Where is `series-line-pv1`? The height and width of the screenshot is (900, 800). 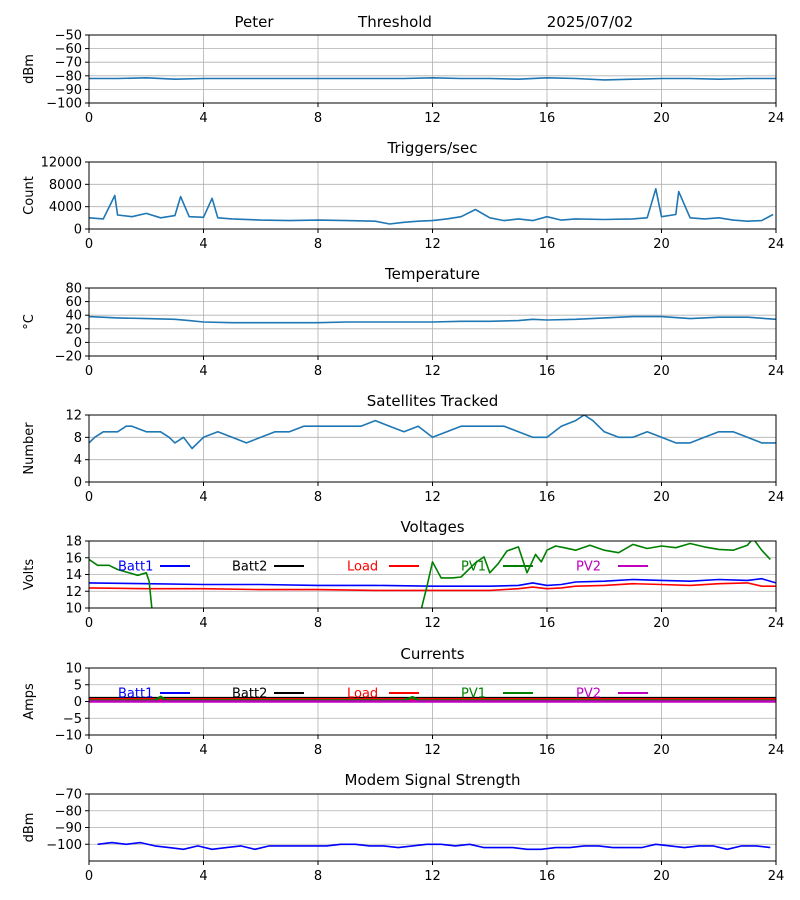 series-line-pv1 is located at coordinates (430, 574).